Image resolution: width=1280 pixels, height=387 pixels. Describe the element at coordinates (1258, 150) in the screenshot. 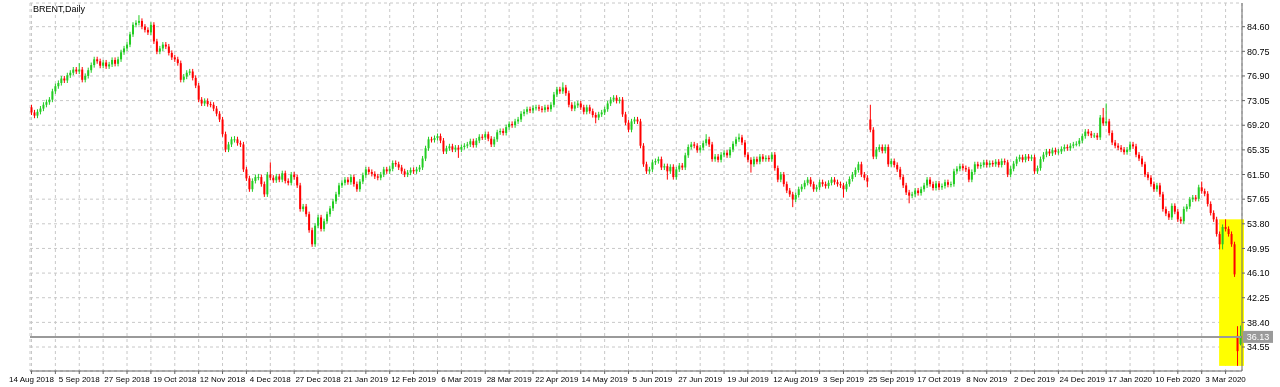

I see `y-tick-label: 65.35` at that location.